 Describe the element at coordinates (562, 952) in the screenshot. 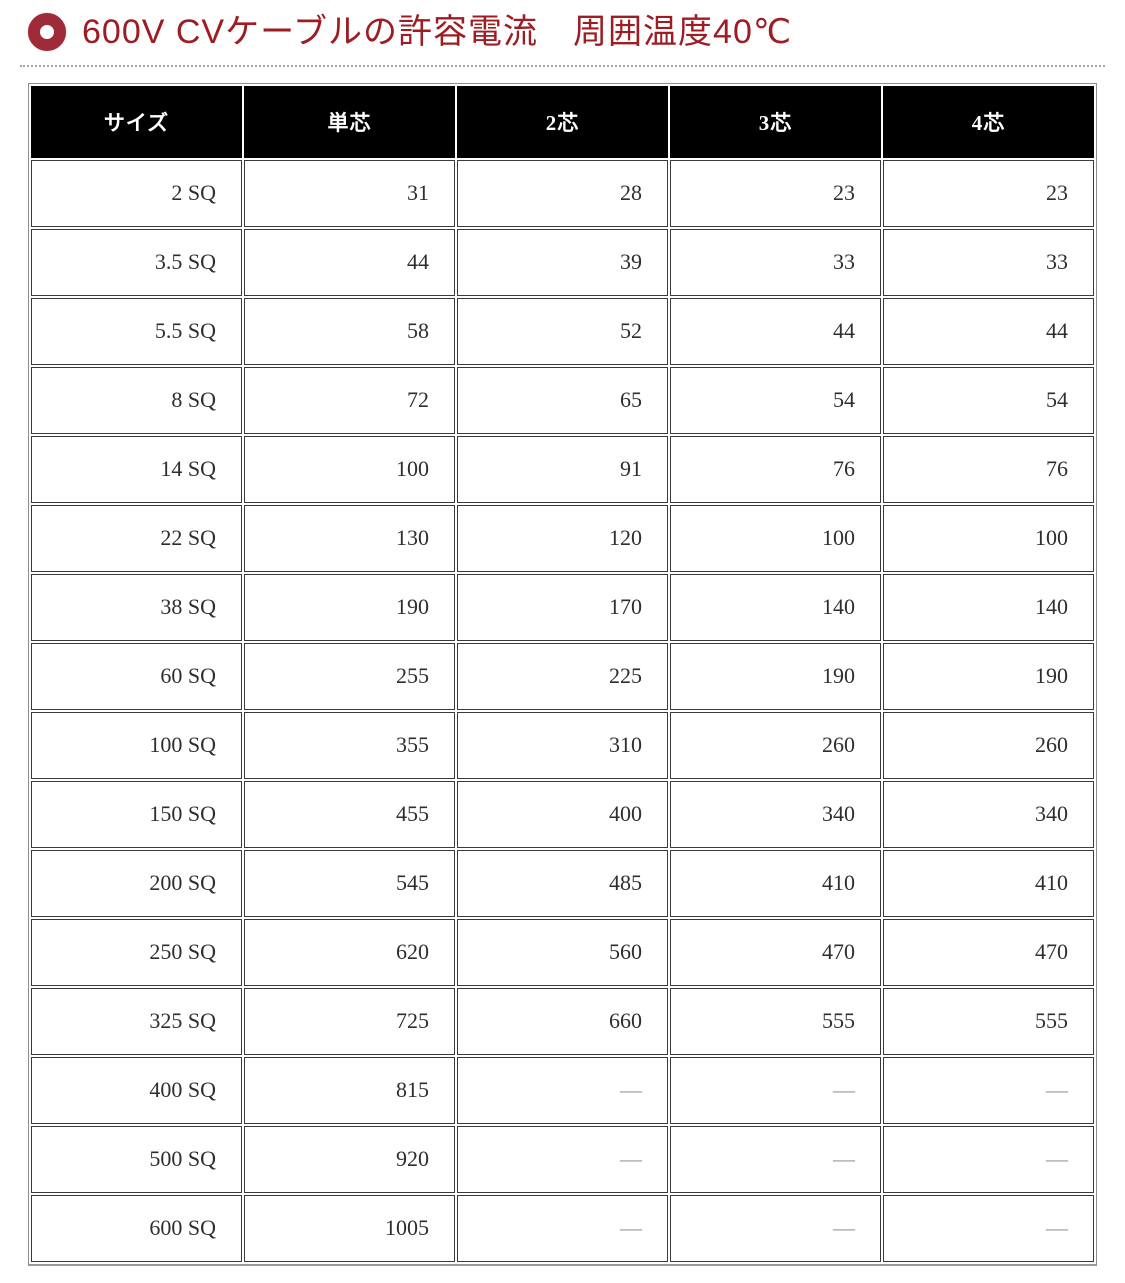

I see `table-row: 250 SQ 620 560 470 470` at that location.